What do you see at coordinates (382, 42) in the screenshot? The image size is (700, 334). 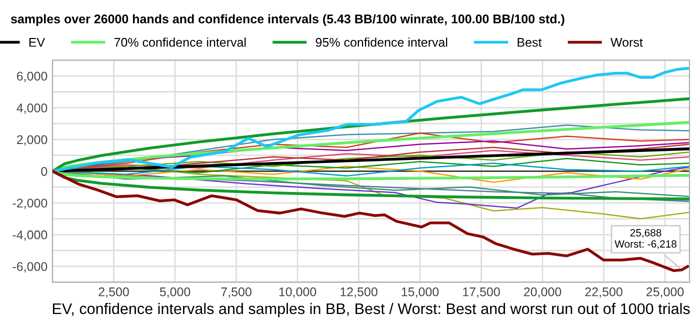 I see `legend-label: 95% confidence interval` at bounding box center [382, 42].